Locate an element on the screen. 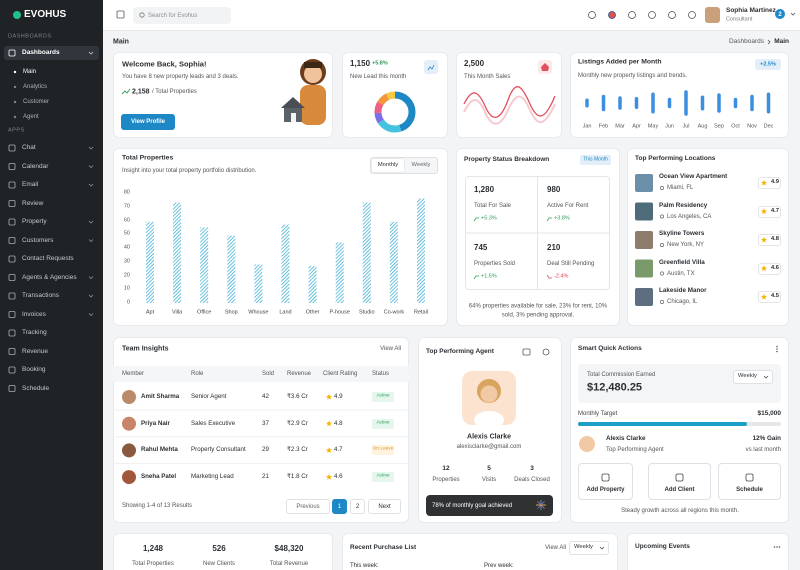  pager-page: 1 is located at coordinates (339, 506).